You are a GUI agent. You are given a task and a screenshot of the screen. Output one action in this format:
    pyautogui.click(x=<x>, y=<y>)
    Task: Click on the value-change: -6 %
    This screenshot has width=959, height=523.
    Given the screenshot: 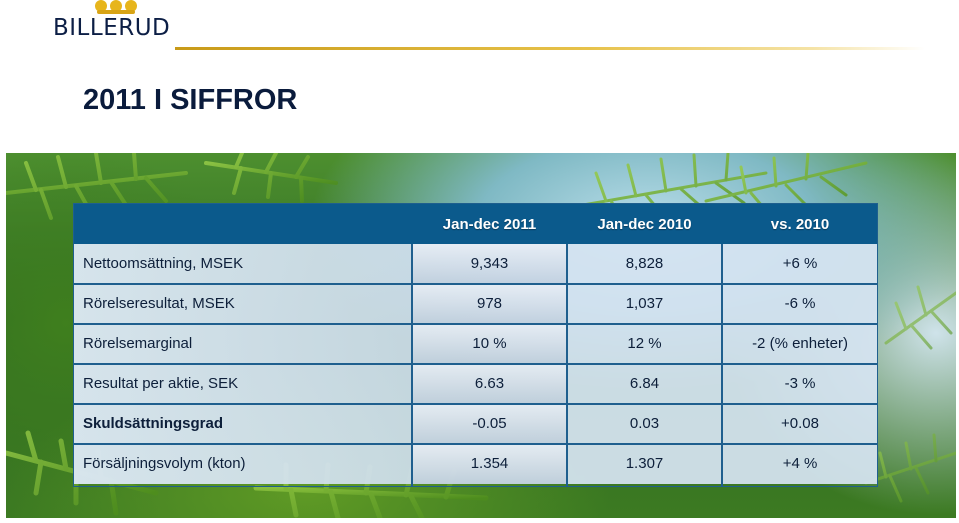 What is the action you would take?
    pyautogui.click(x=800, y=304)
    